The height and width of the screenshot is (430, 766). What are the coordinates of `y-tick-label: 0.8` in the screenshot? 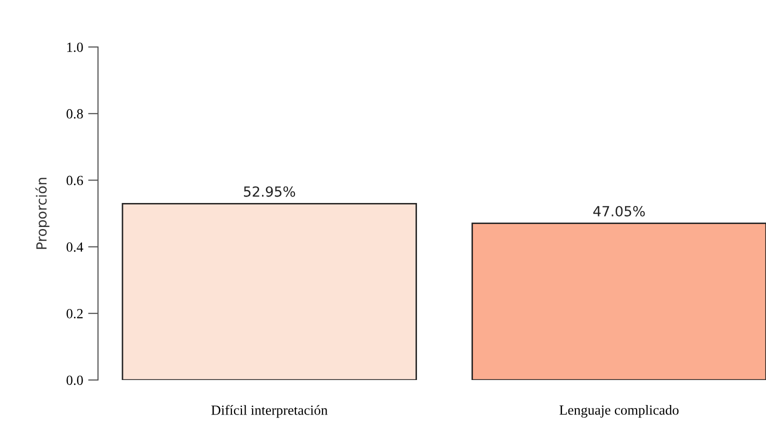 It's located at (74, 114).